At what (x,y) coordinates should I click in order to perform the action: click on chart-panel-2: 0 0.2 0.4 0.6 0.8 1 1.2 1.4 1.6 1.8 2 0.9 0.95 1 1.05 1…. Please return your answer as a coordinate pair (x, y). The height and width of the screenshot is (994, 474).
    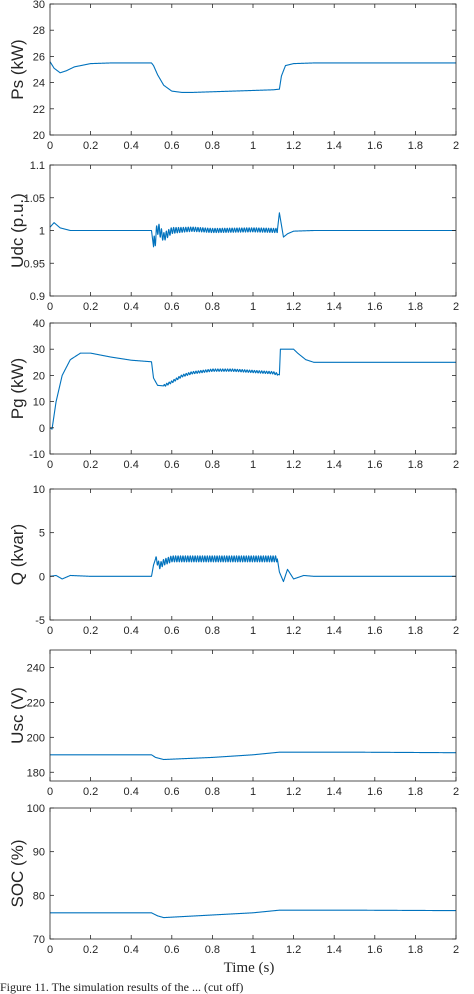
    Looking at the image, I should click on (233, 236).